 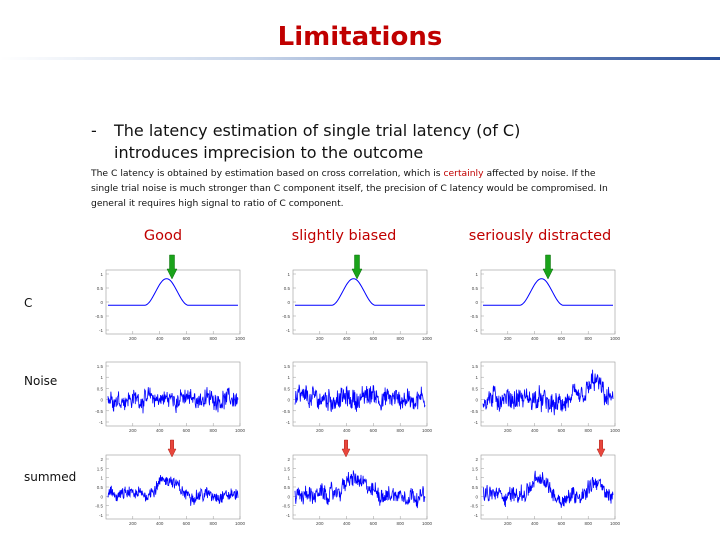 What do you see at coordinates (41, 381) in the screenshot?
I see `row-label-noise: Noise` at bounding box center [41, 381].